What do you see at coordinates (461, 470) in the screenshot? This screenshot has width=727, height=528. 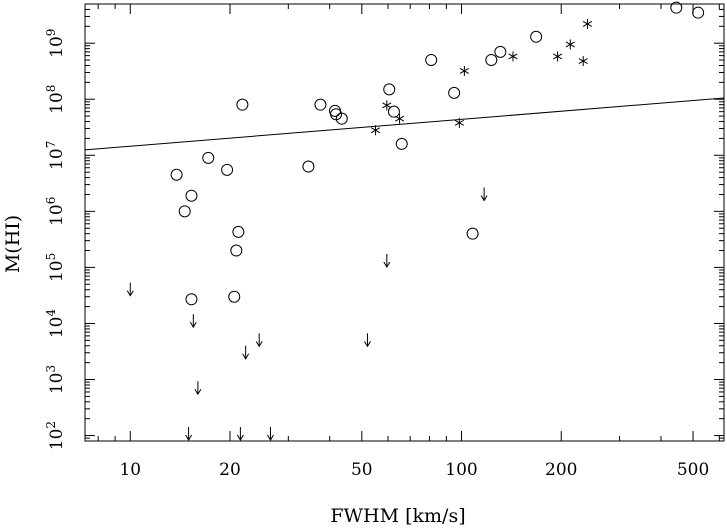 I see `x-tick-label: 100` at bounding box center [461, 470].